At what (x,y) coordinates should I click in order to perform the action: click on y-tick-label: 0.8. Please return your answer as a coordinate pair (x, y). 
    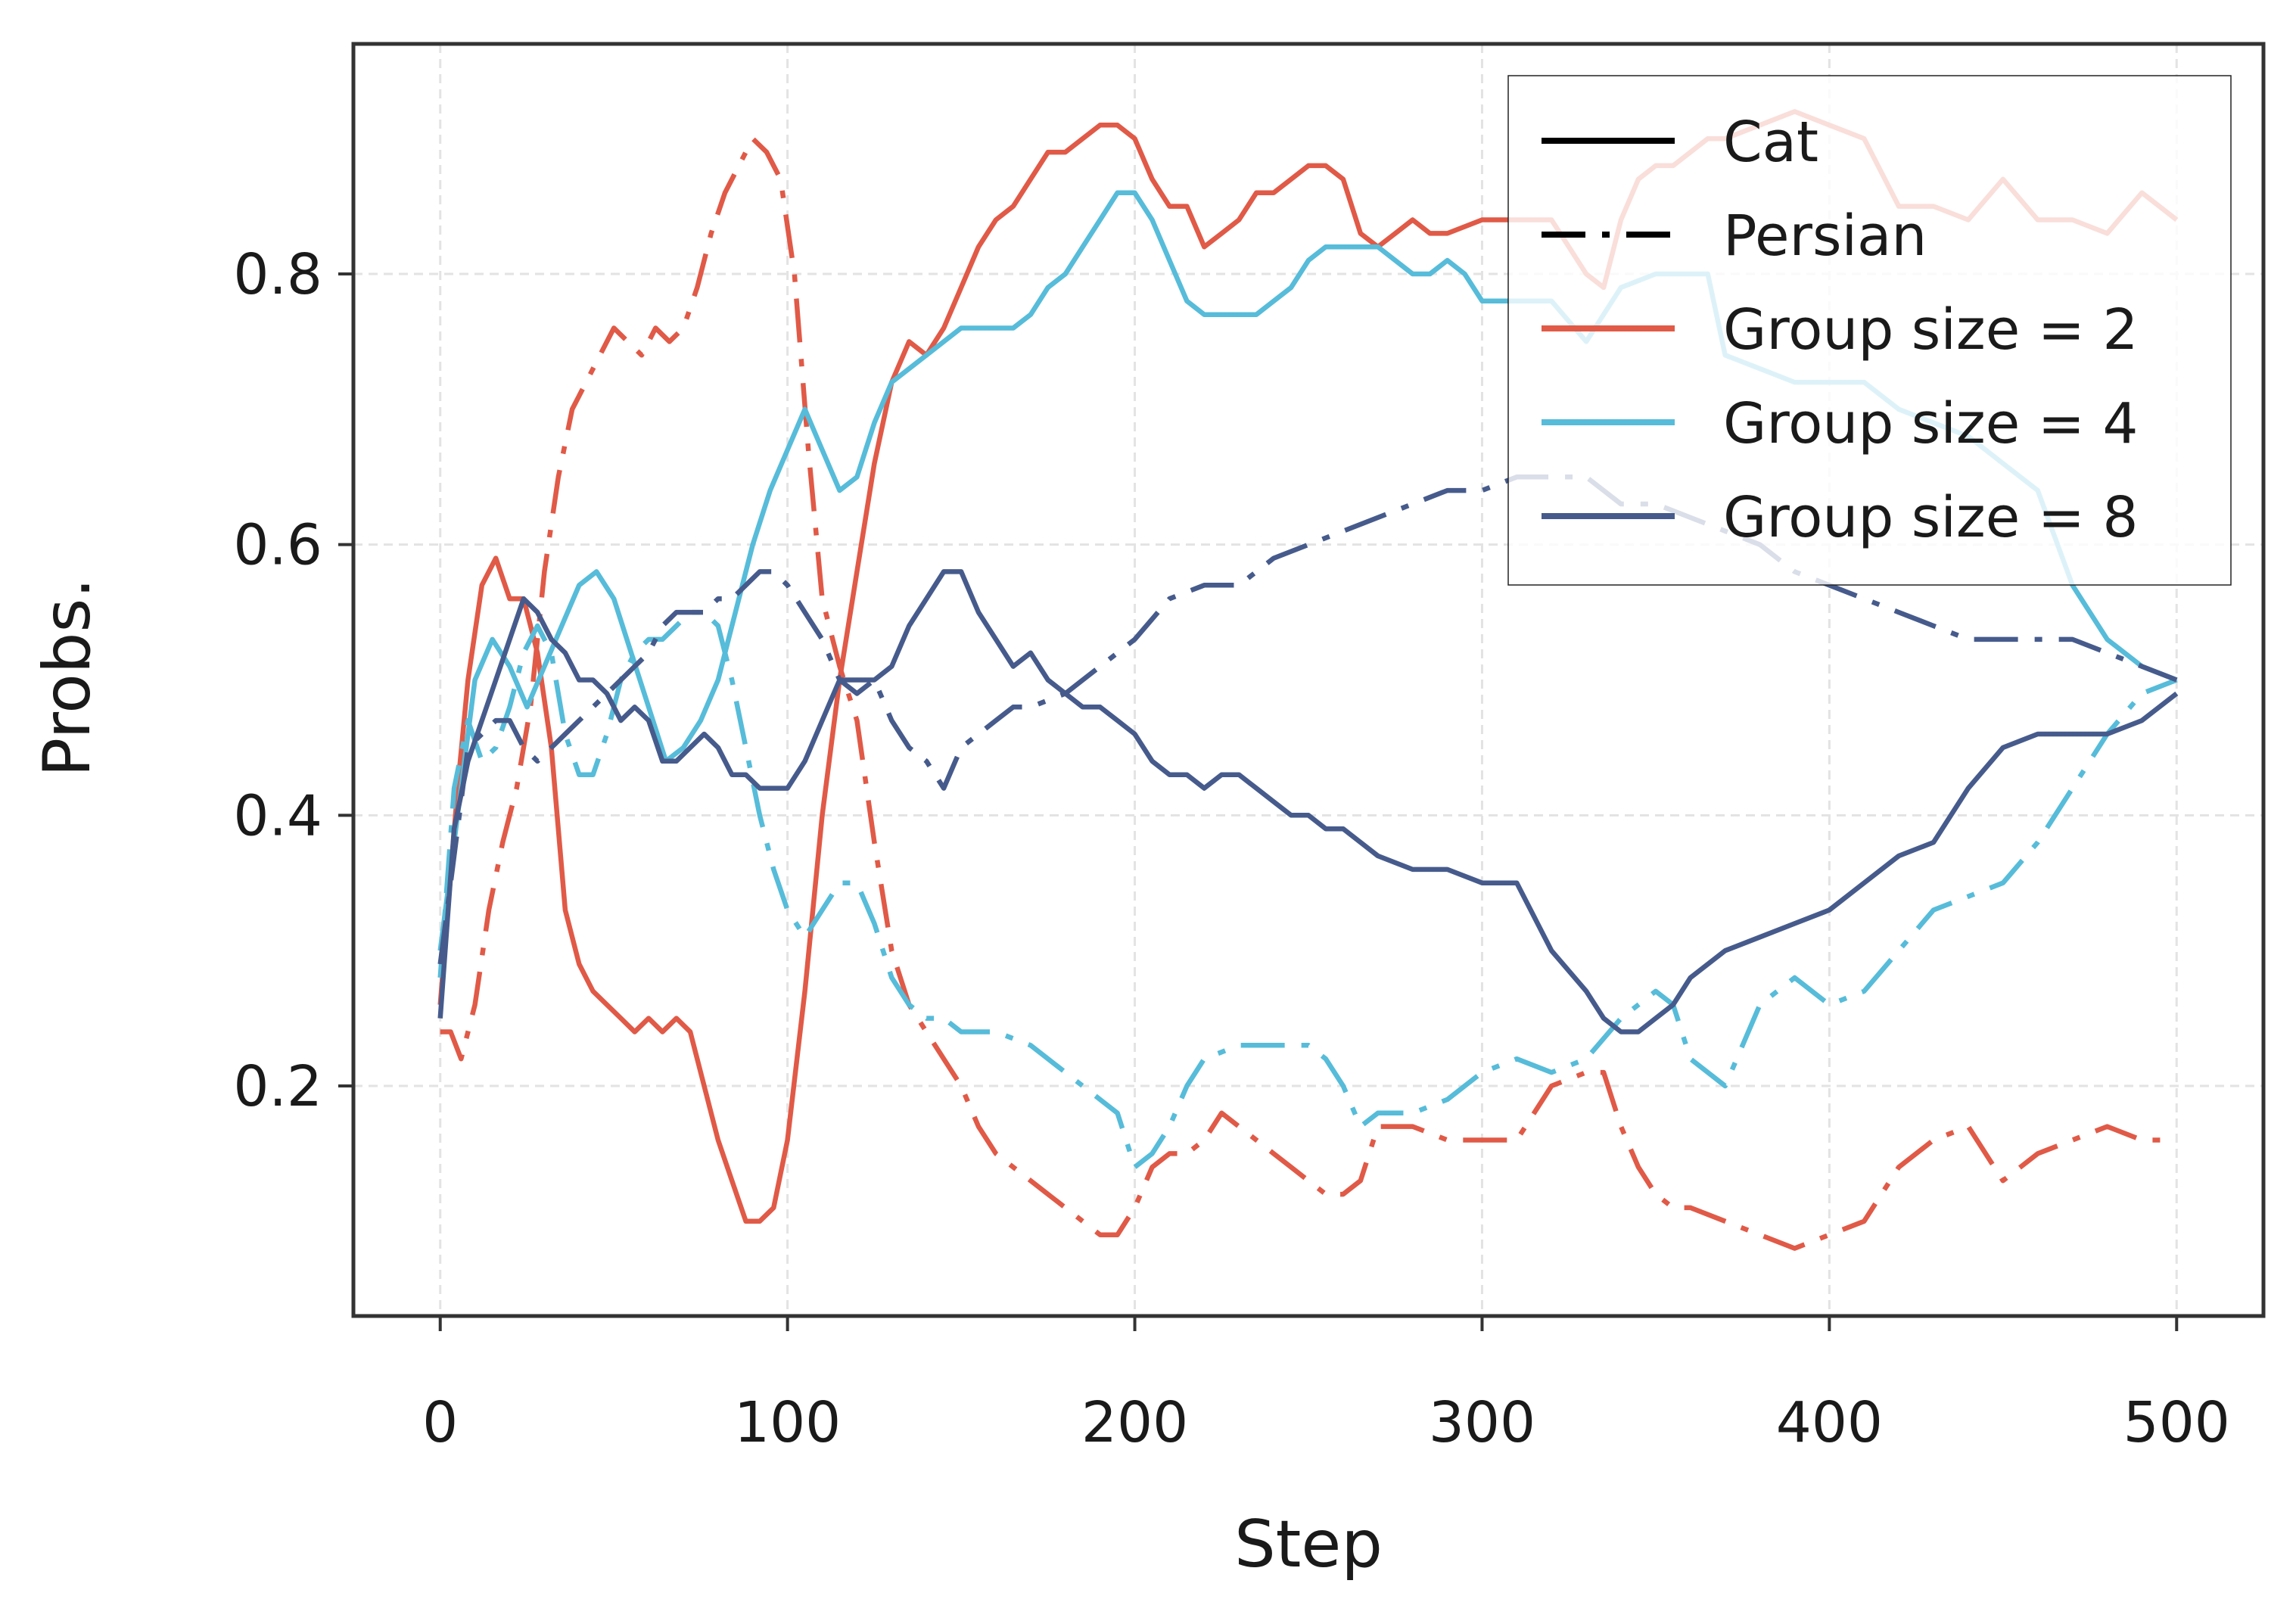
    Looking at the image, I should click on (277, 274).